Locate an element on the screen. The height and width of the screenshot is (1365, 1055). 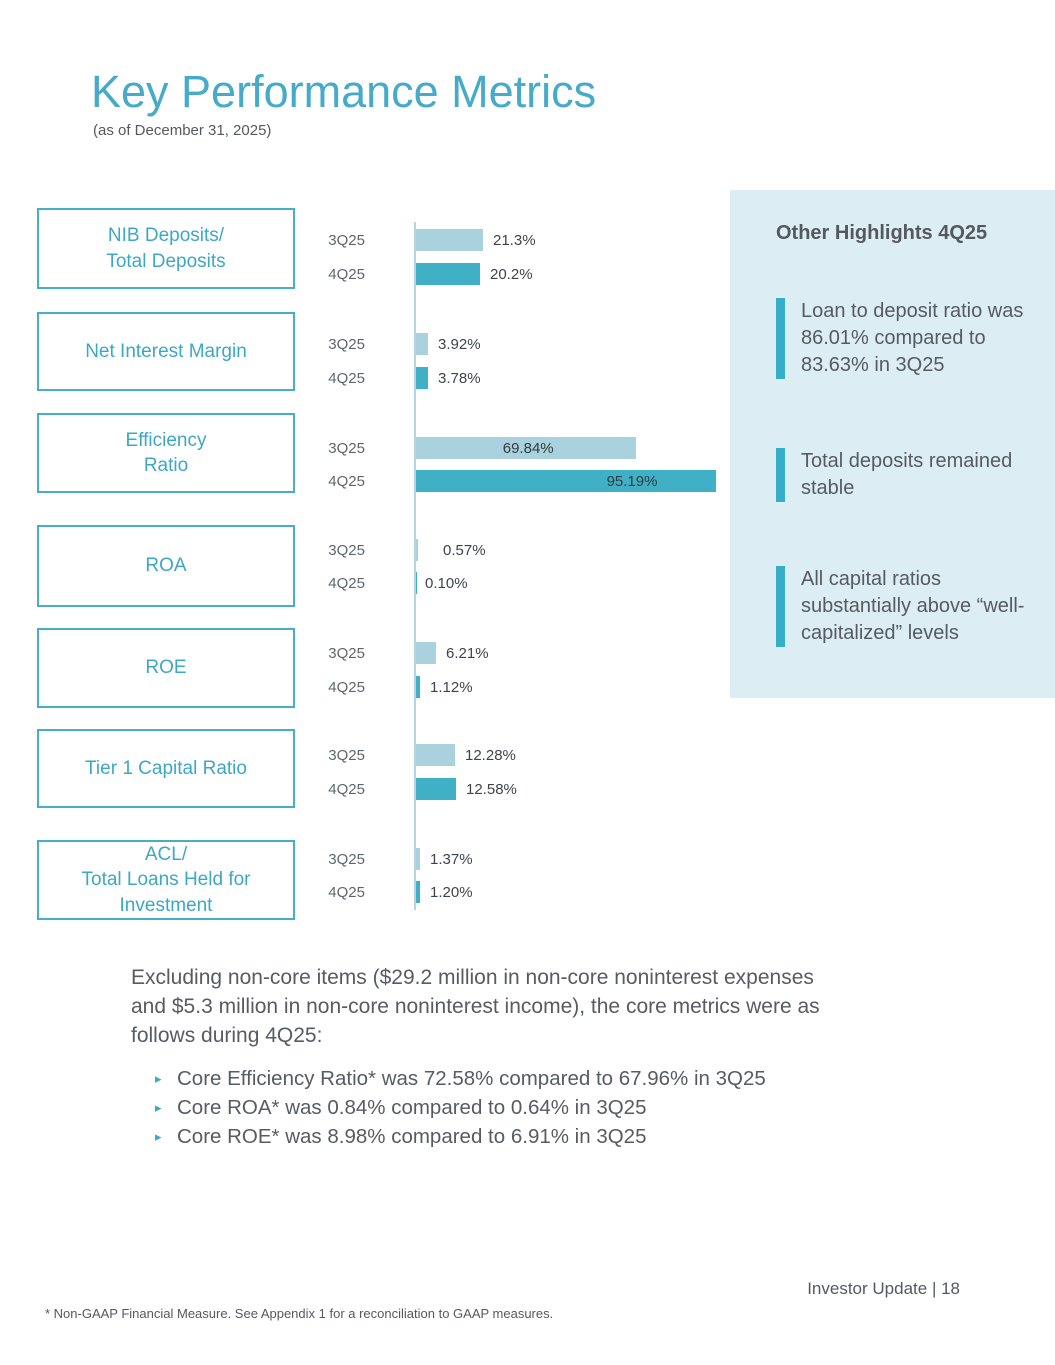
metric-box: ROA is located at coordinates (166, 566).